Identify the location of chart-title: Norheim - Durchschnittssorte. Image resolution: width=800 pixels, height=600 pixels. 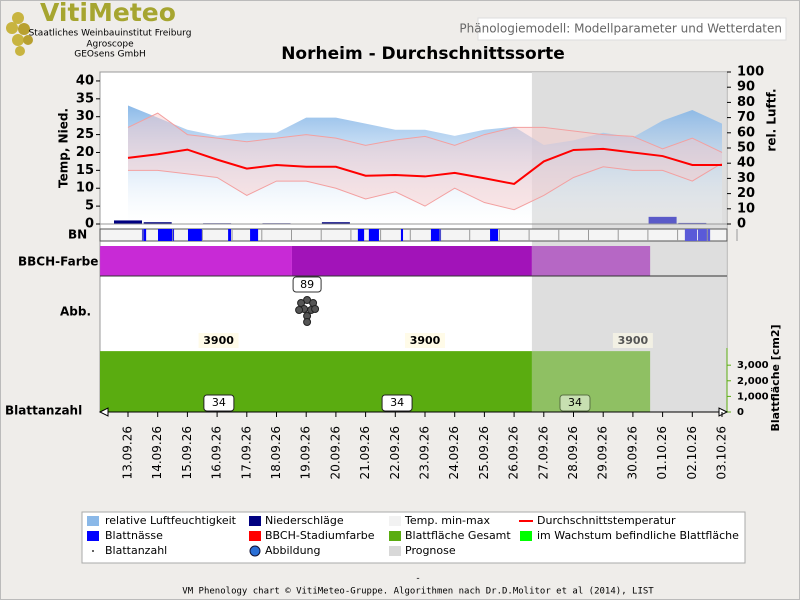
(423, 54).